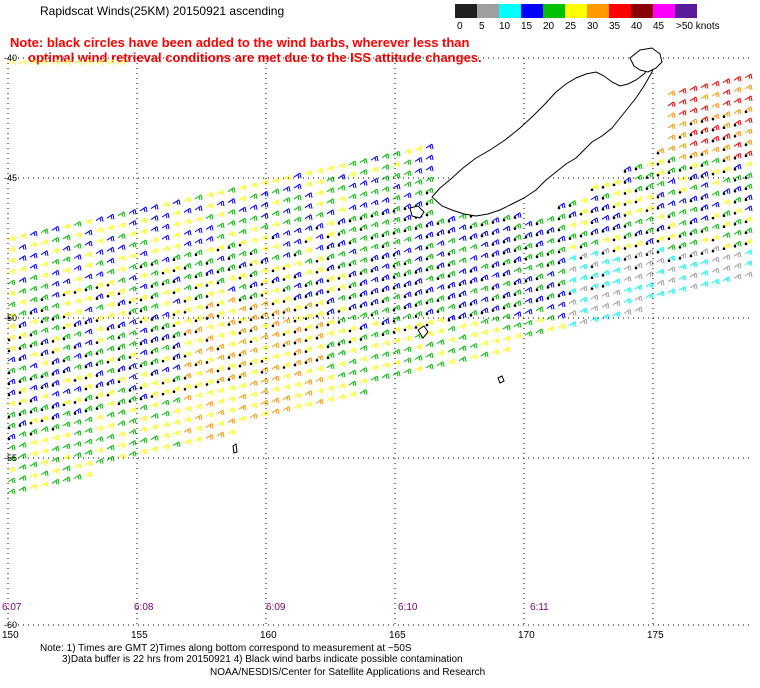  Describe the element at coordinates (544, 138) in the screenshot. I see `south-island-outline` at that location.